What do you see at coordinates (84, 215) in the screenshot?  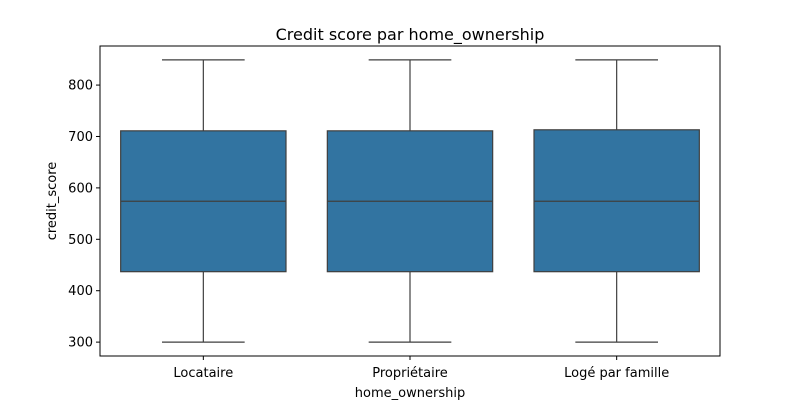 I see `y-axis: 300 400 500 600 700 800` at bounding box center [84, 215].